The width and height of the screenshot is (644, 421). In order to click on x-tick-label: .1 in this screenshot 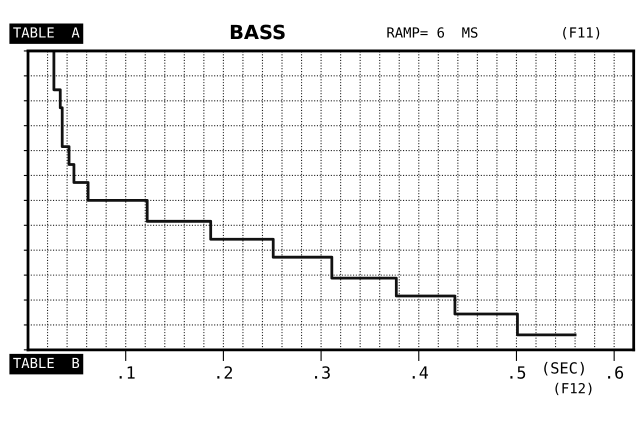, I will do `click(127, 372)`.